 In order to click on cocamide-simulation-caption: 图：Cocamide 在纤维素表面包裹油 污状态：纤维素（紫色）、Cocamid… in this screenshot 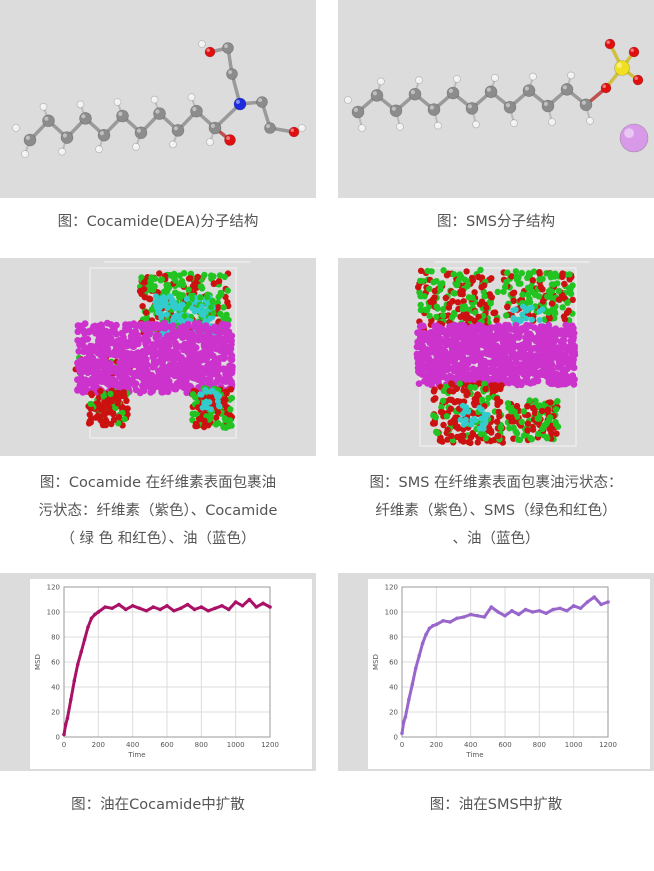, I will do `click(158, 511)`.